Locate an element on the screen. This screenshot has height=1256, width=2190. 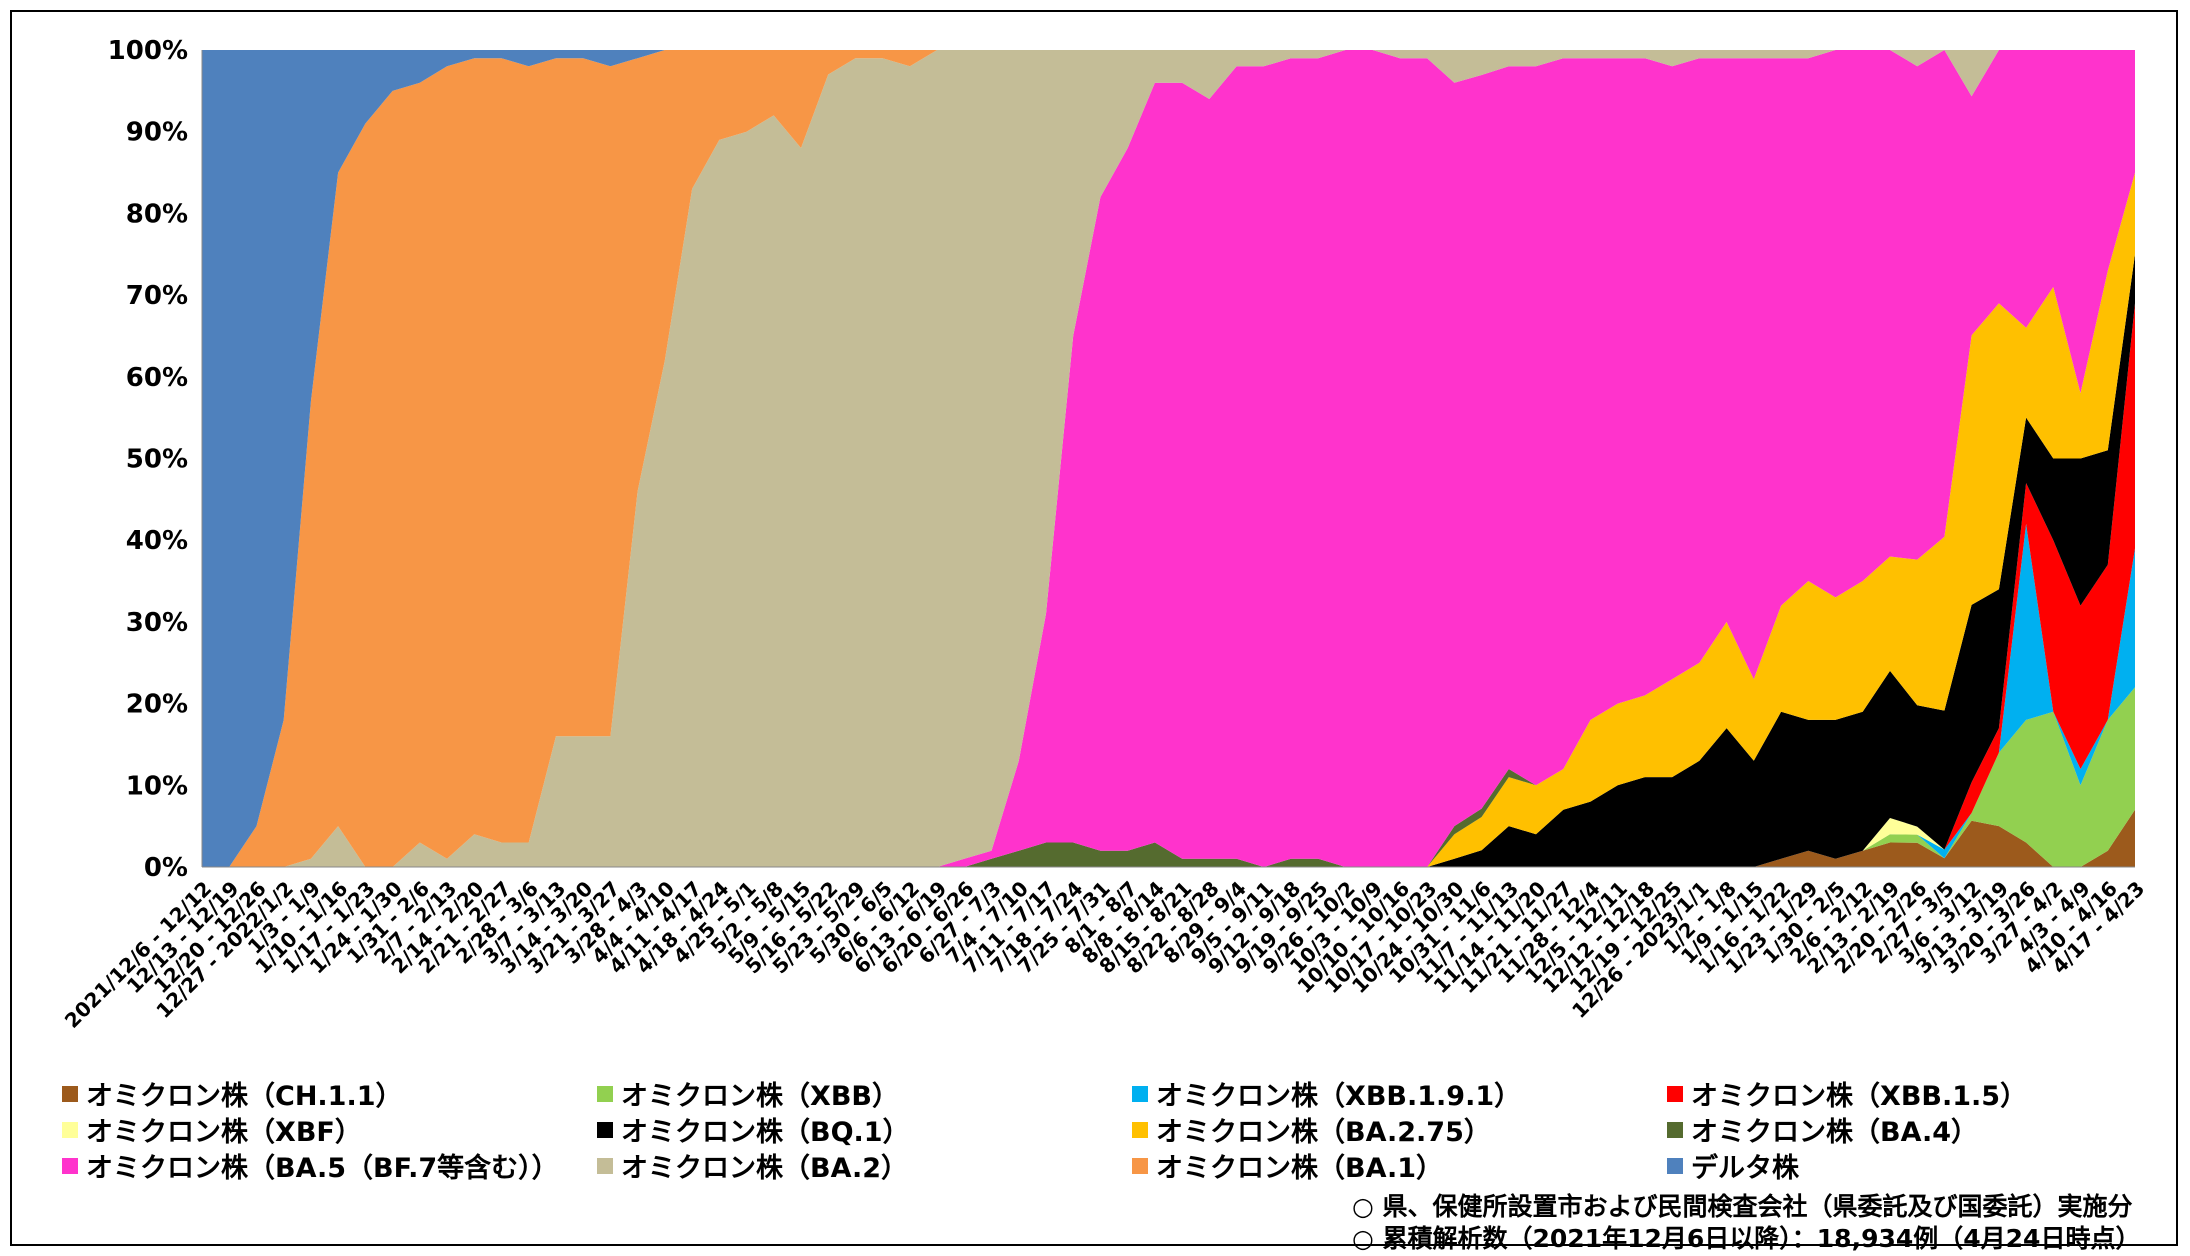
legend-item: オミクロン株（XBB.1.5） is located at coordinates (1847, 1093).